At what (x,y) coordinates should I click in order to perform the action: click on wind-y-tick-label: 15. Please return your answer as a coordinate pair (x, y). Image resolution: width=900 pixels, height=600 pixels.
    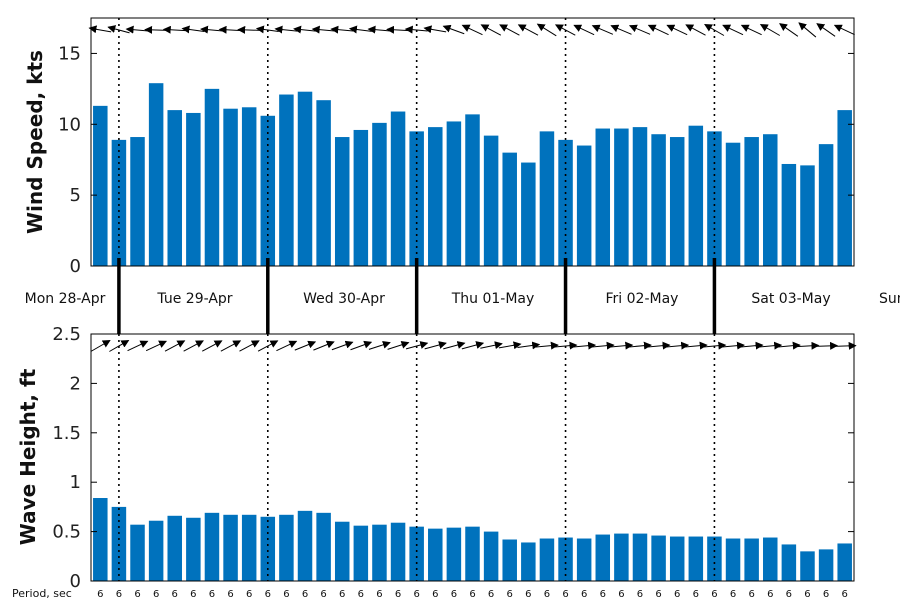
    Looking at the image, I should click on (69, 53).